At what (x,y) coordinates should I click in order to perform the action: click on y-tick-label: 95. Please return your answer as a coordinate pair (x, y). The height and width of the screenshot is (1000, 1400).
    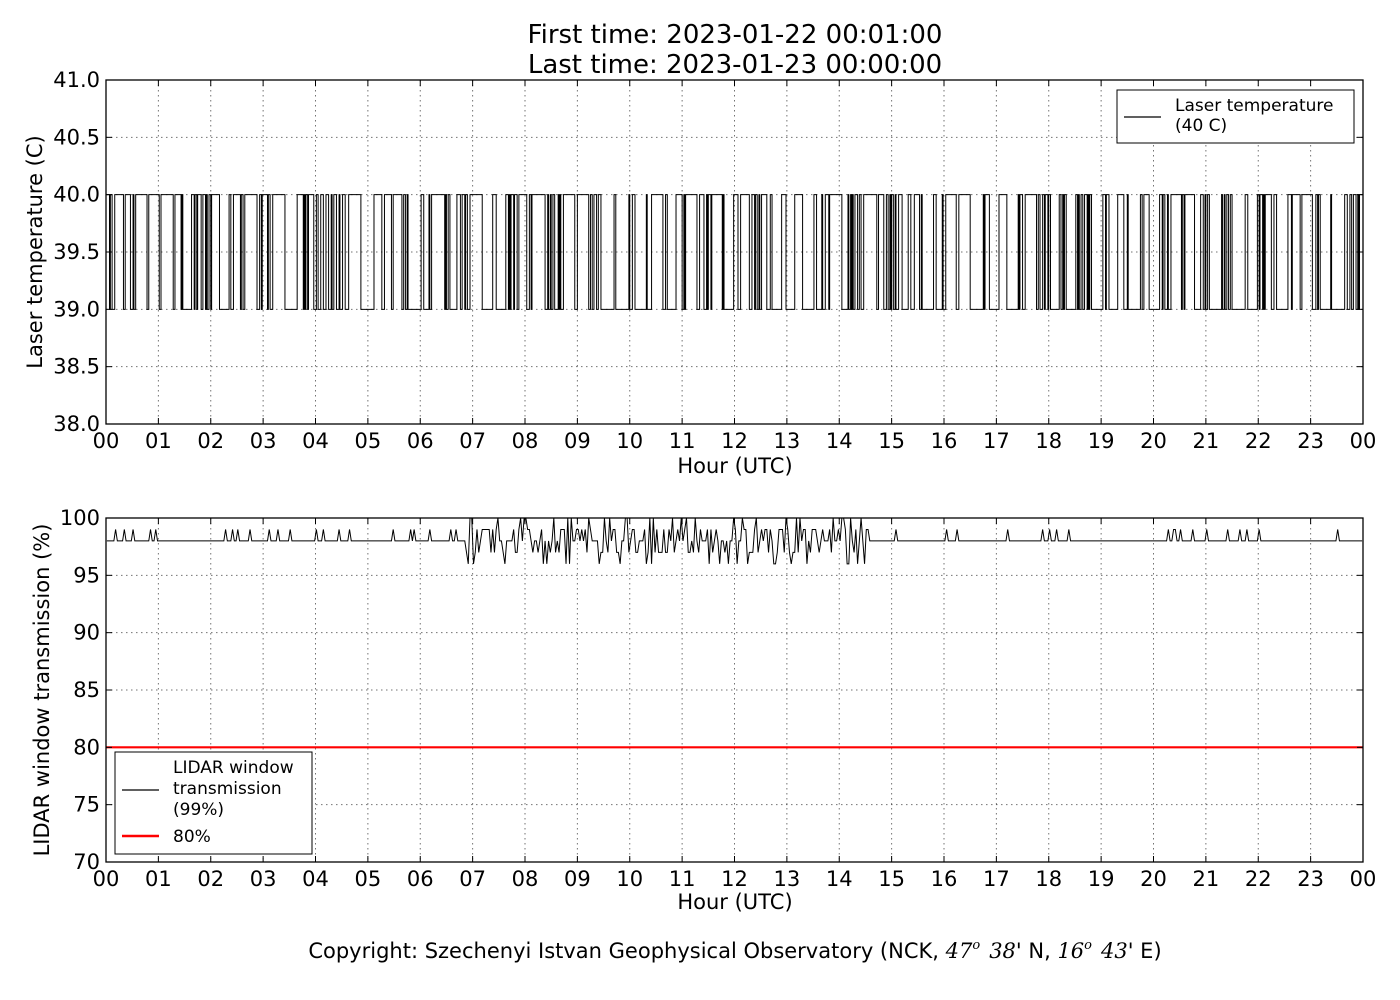
    Looking at the image, I should click on (86, 575).